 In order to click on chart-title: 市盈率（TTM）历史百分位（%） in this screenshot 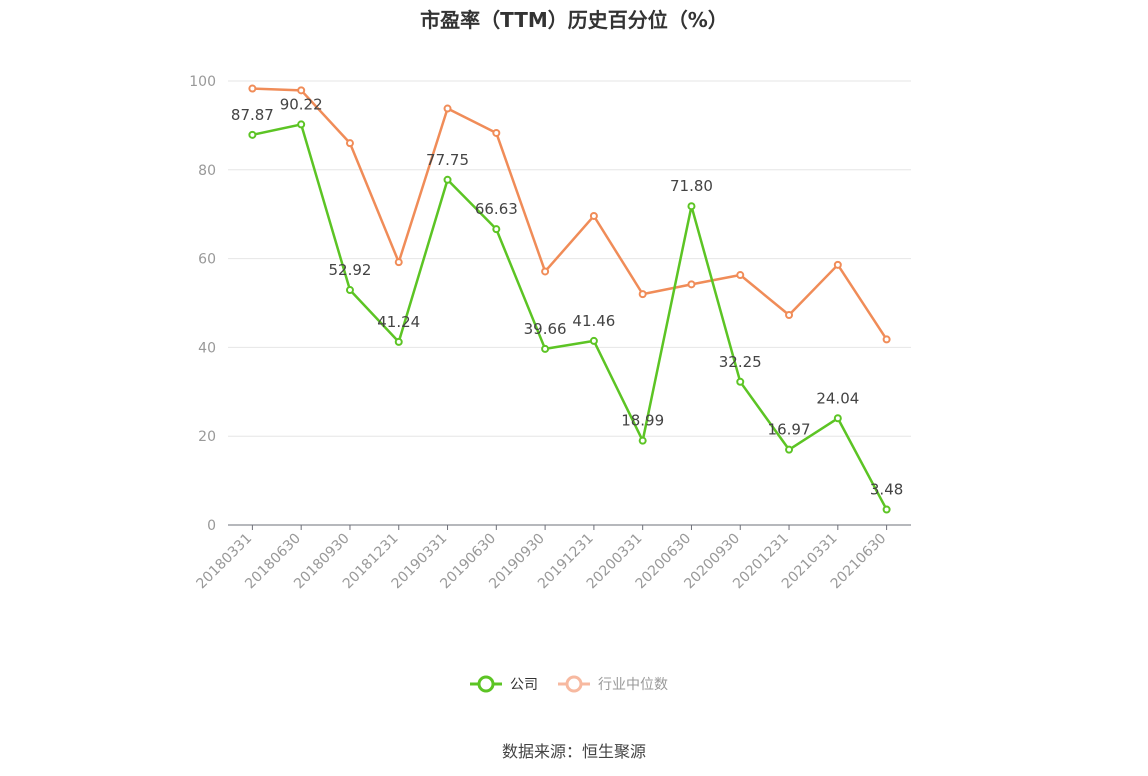, I will do `click(574, 20)`.